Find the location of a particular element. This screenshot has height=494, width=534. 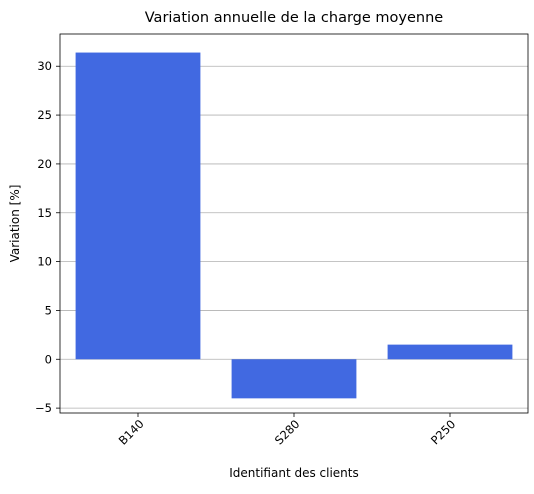

y-tick-label: 5 is located at coordinates (48, 310).